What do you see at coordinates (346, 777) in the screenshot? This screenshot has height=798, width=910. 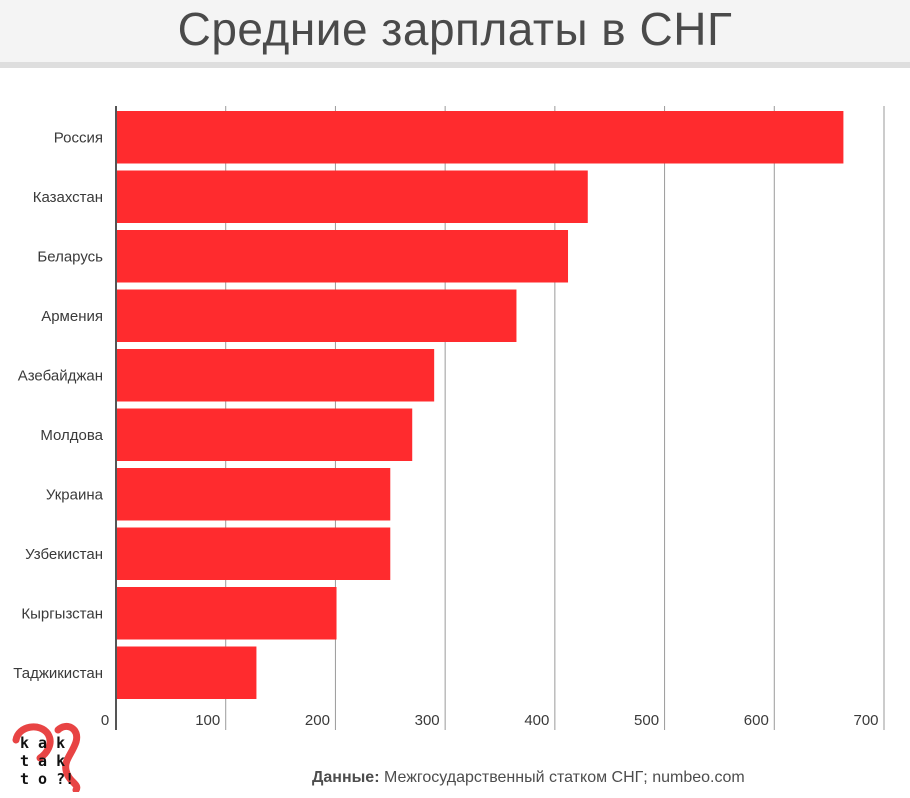 I see `source-label: Данные:` at bounding box center [346, 777].